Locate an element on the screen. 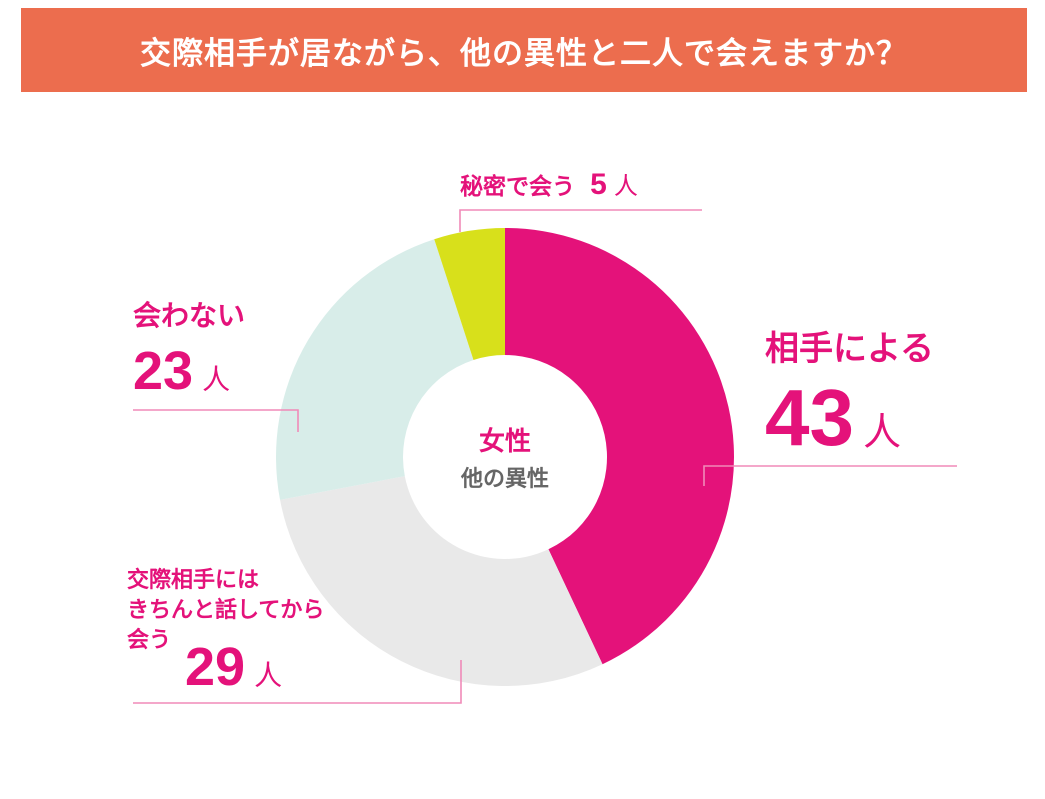  data-label-secret-unit: 人 is located at coordinates (625, 186).